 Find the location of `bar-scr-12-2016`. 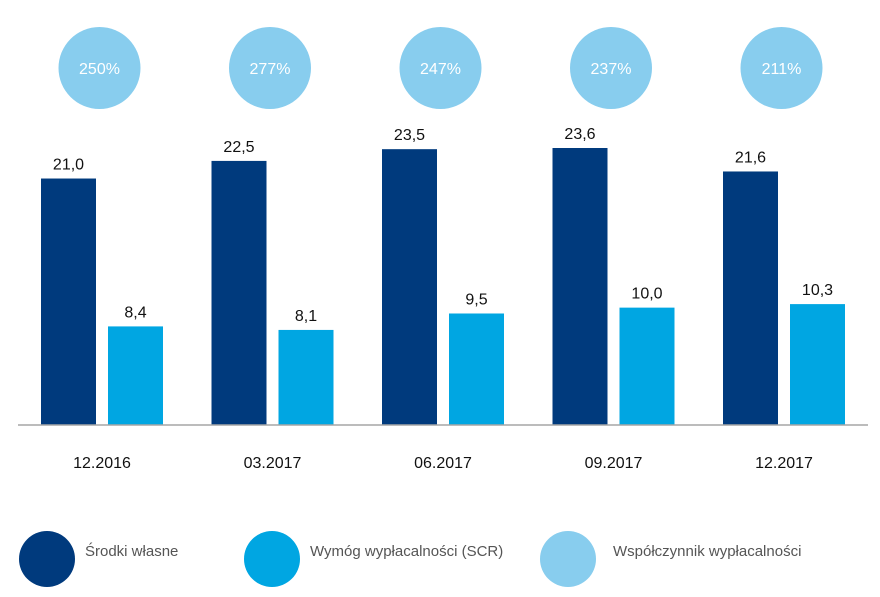

bar-scr-12-2016 is located at coordinates (135, 375).